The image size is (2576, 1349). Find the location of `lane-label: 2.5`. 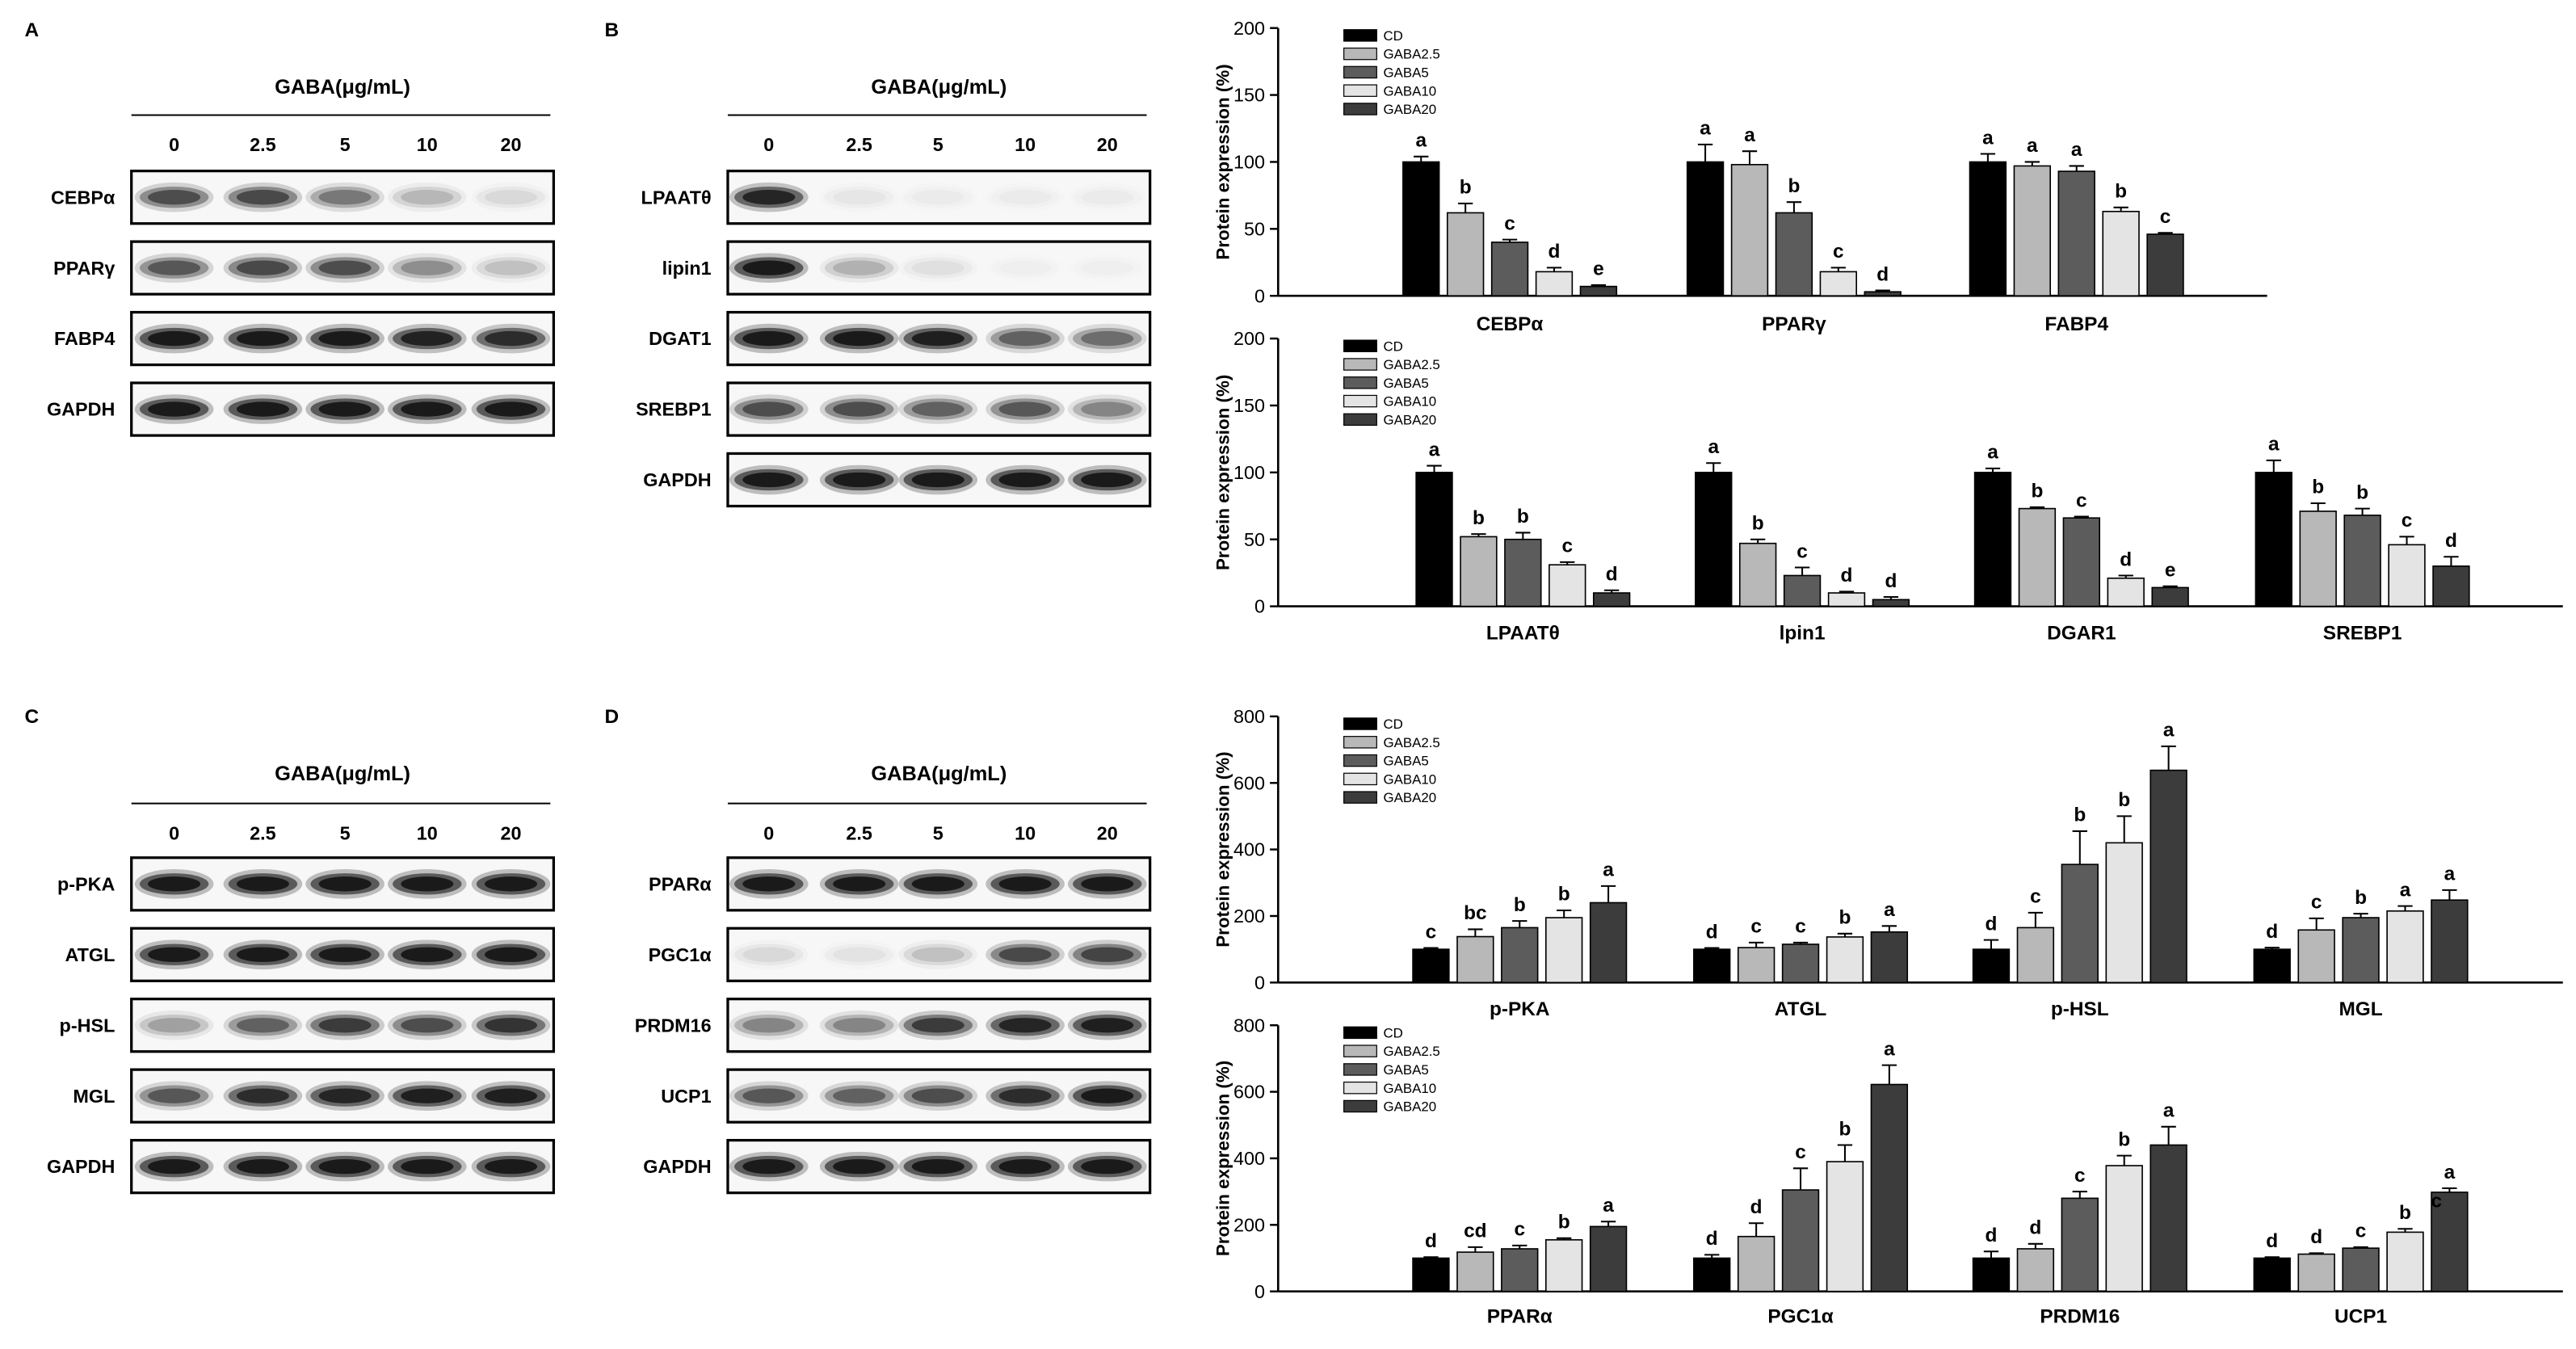

lane-label: 2.5 is located at coordinates (859, 144).